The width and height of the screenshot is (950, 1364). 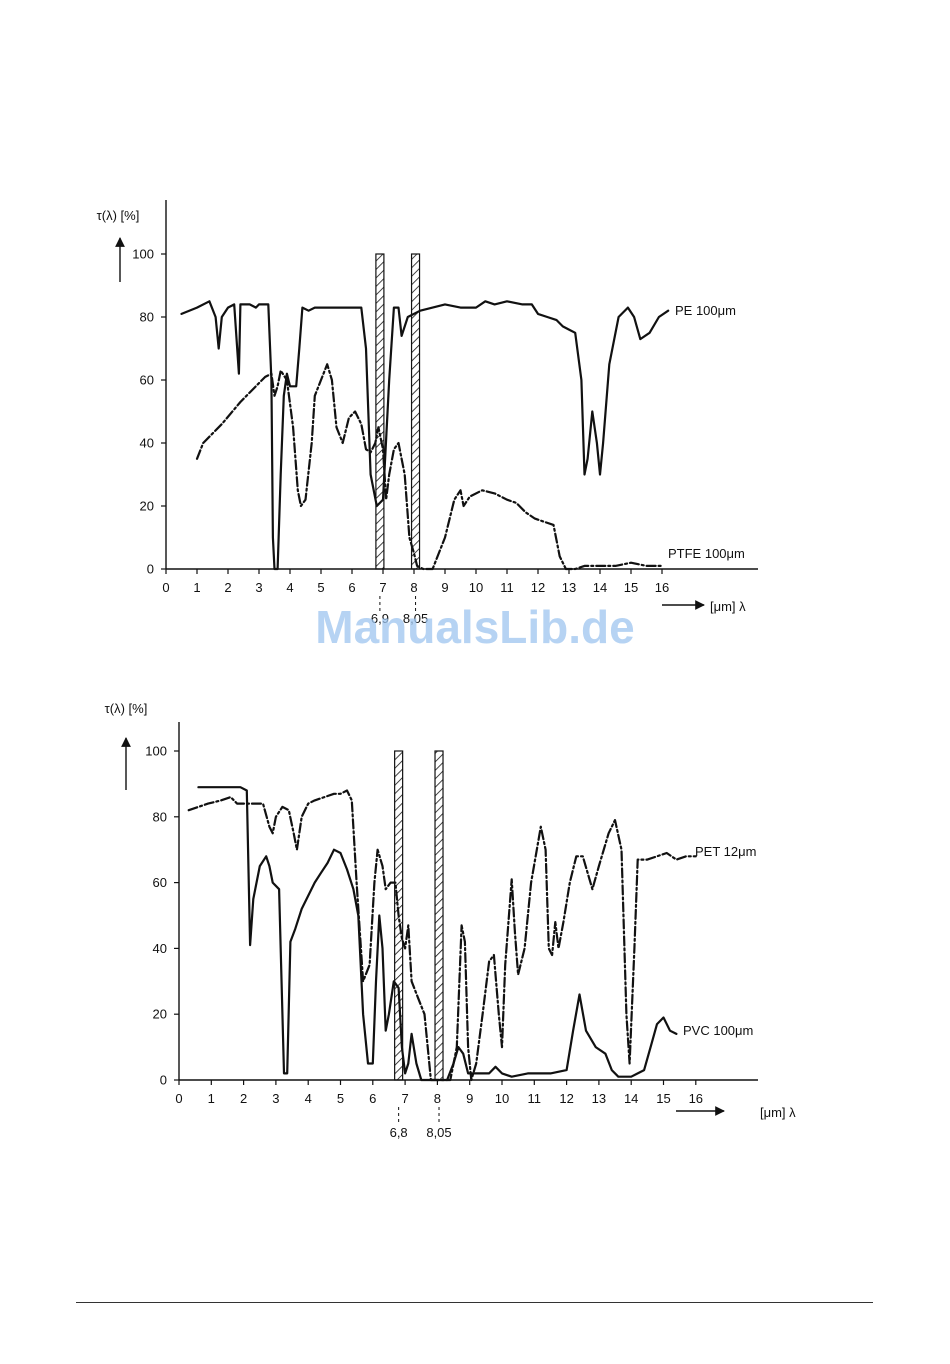 What do you see at coordinates (706, 553) in the screenshot?
I see `series-label-2: PTFE 100μm` at bounding box center [706, 553].